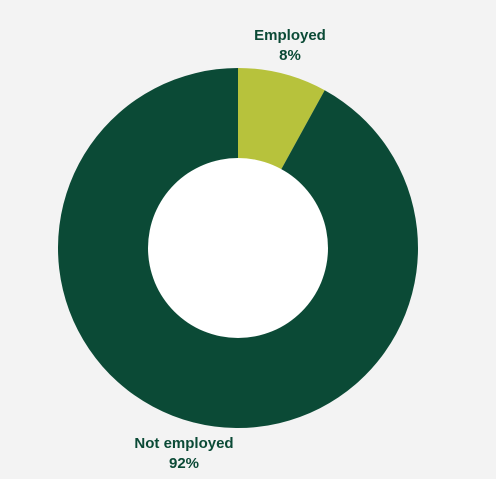 The height and width of the screenshot is (479, 496). I want to click on employed-label: Employed 8%, so click(290, 46).